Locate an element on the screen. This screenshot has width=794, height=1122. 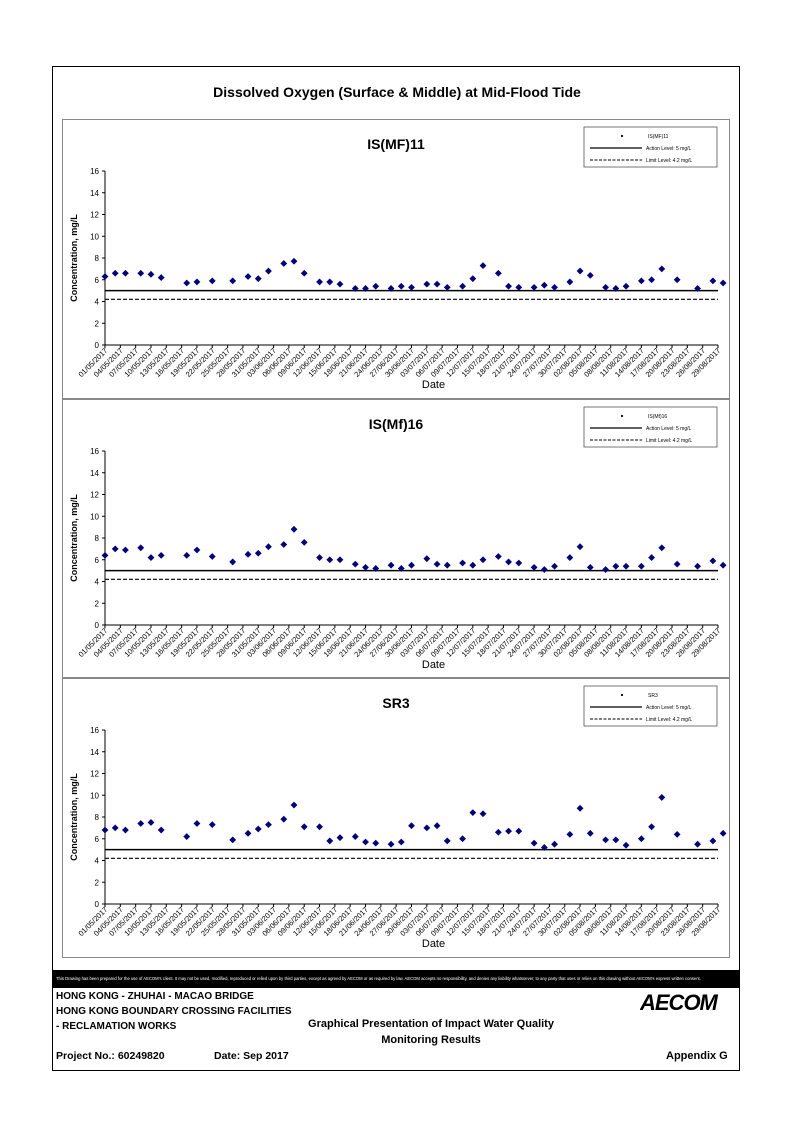
legend-label: Action Level: 5 mg/L is located at coordinates (669, 149).